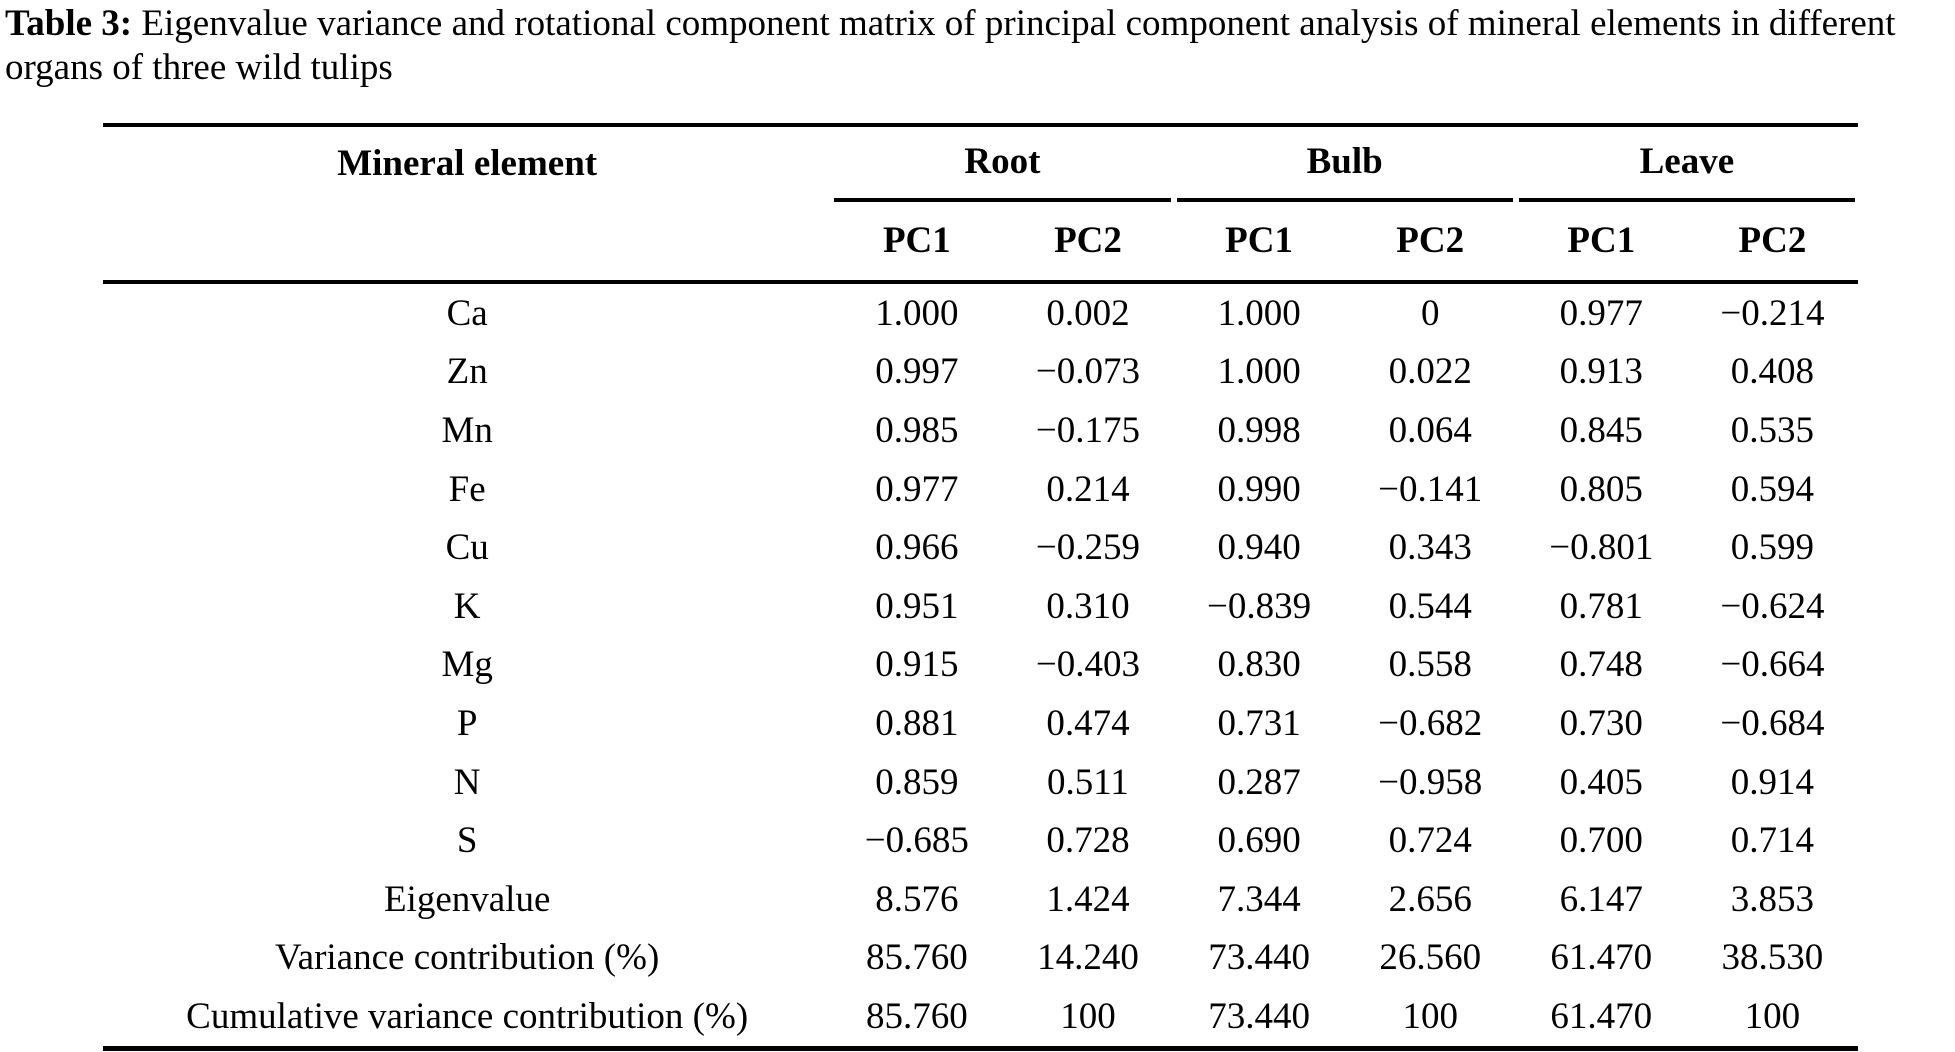  I want to click on cell-value: −0.141, so click(1430, 489).